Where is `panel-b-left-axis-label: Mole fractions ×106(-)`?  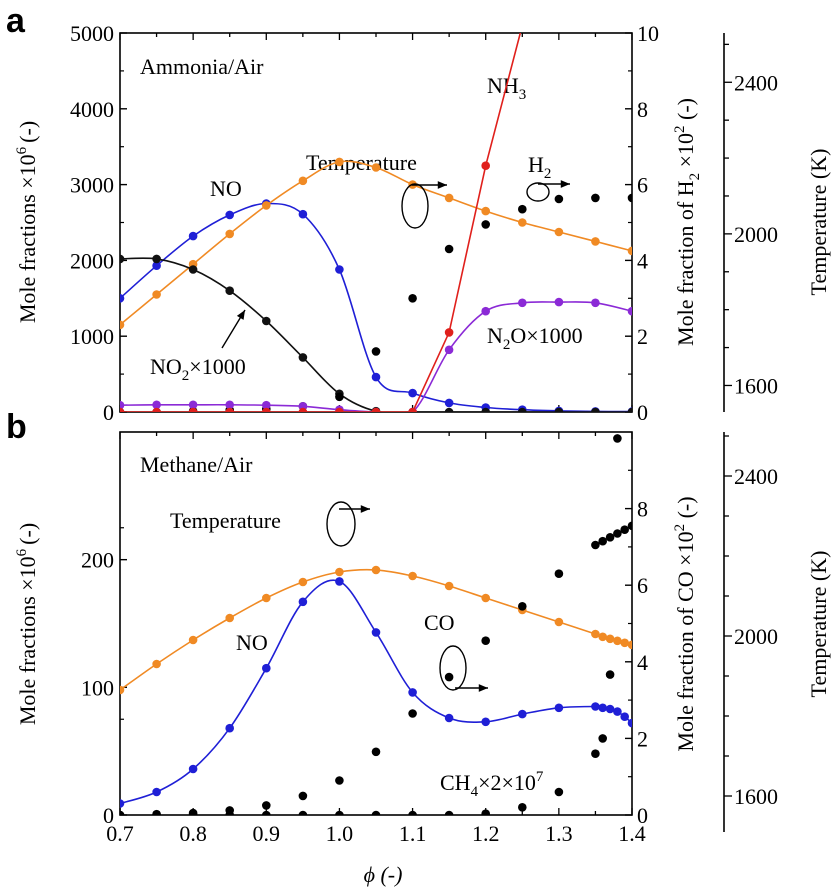 panel-b-left-axis-label: Mole fractions ×106(-) is located at coordinates (27, 624).